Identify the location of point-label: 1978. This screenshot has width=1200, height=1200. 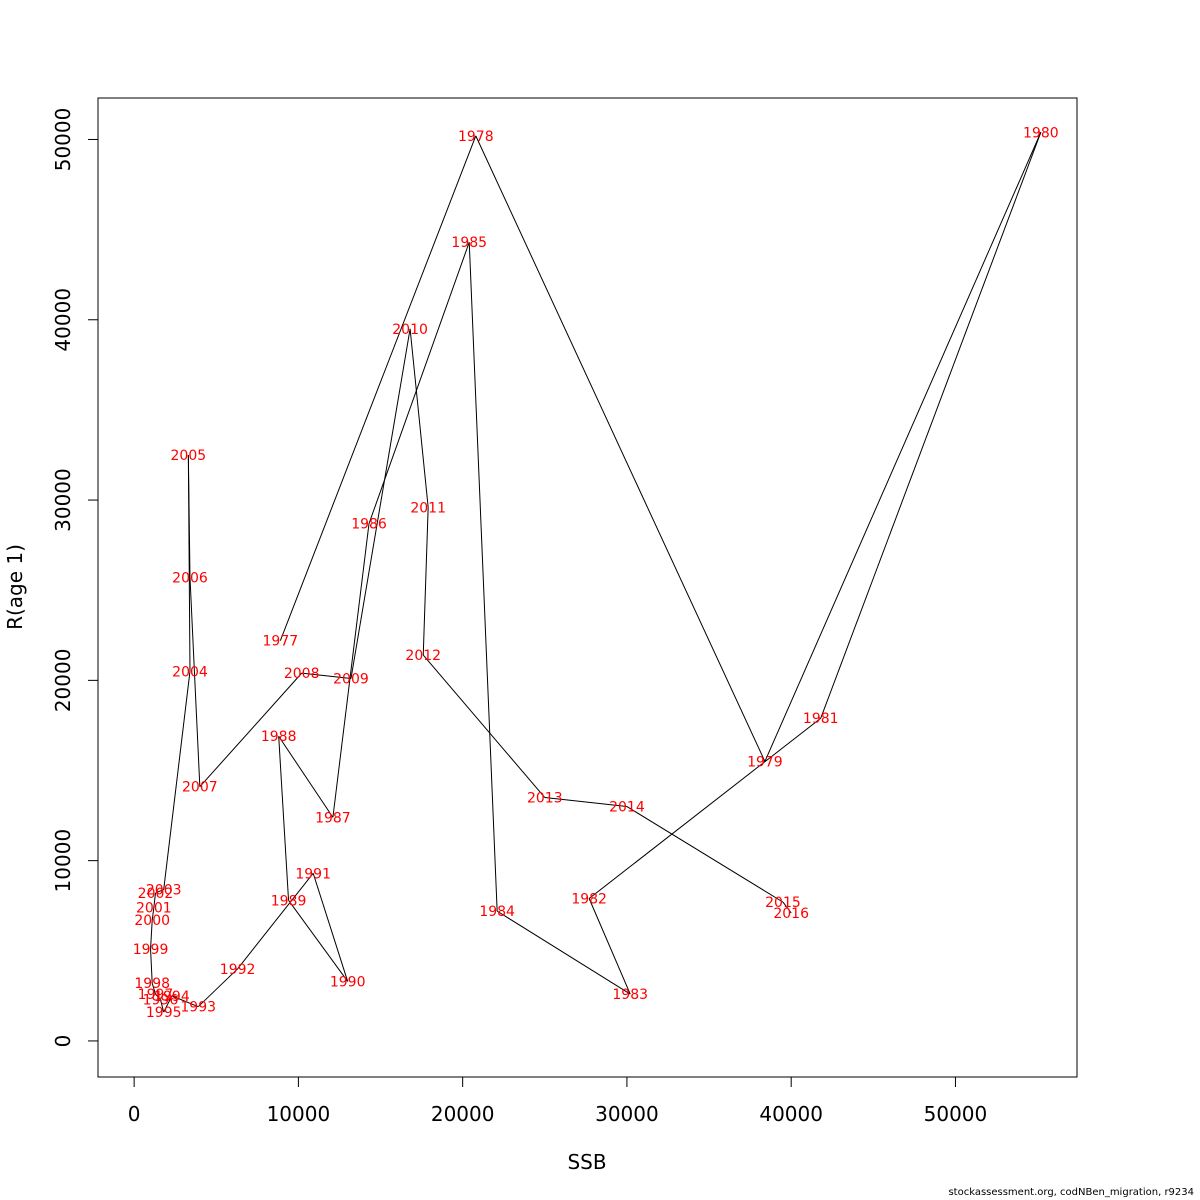
(476, 137).